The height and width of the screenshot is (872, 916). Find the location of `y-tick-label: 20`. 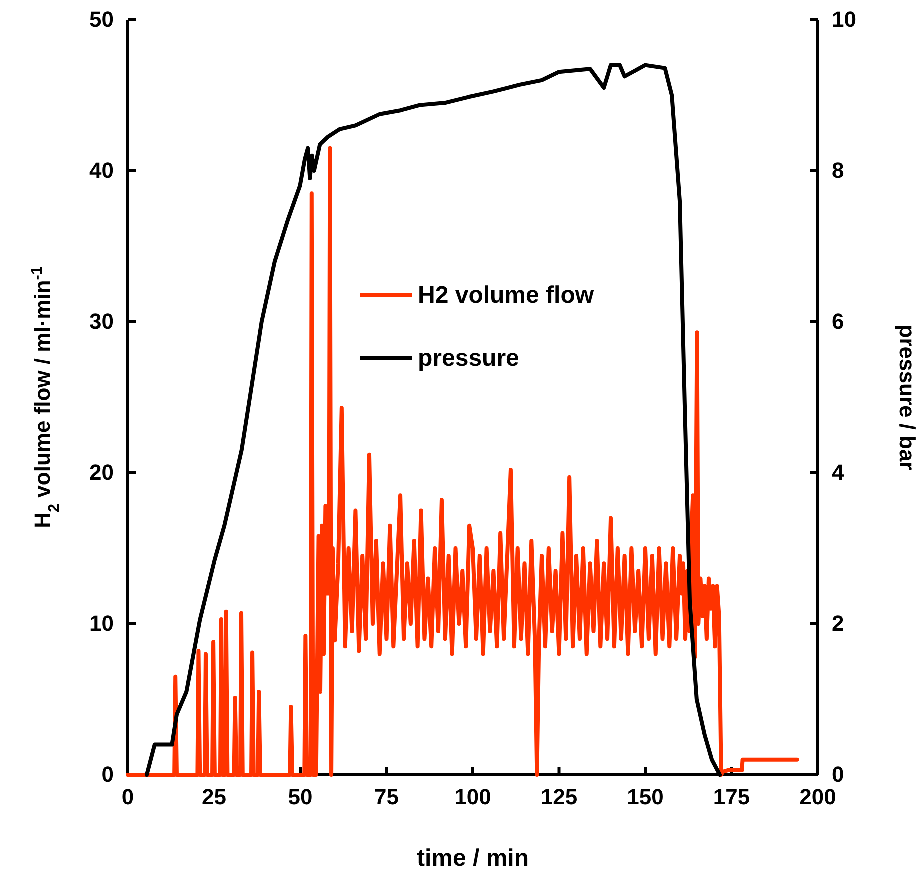

y-tick-label: 20 is located at coordinates (102, 473).